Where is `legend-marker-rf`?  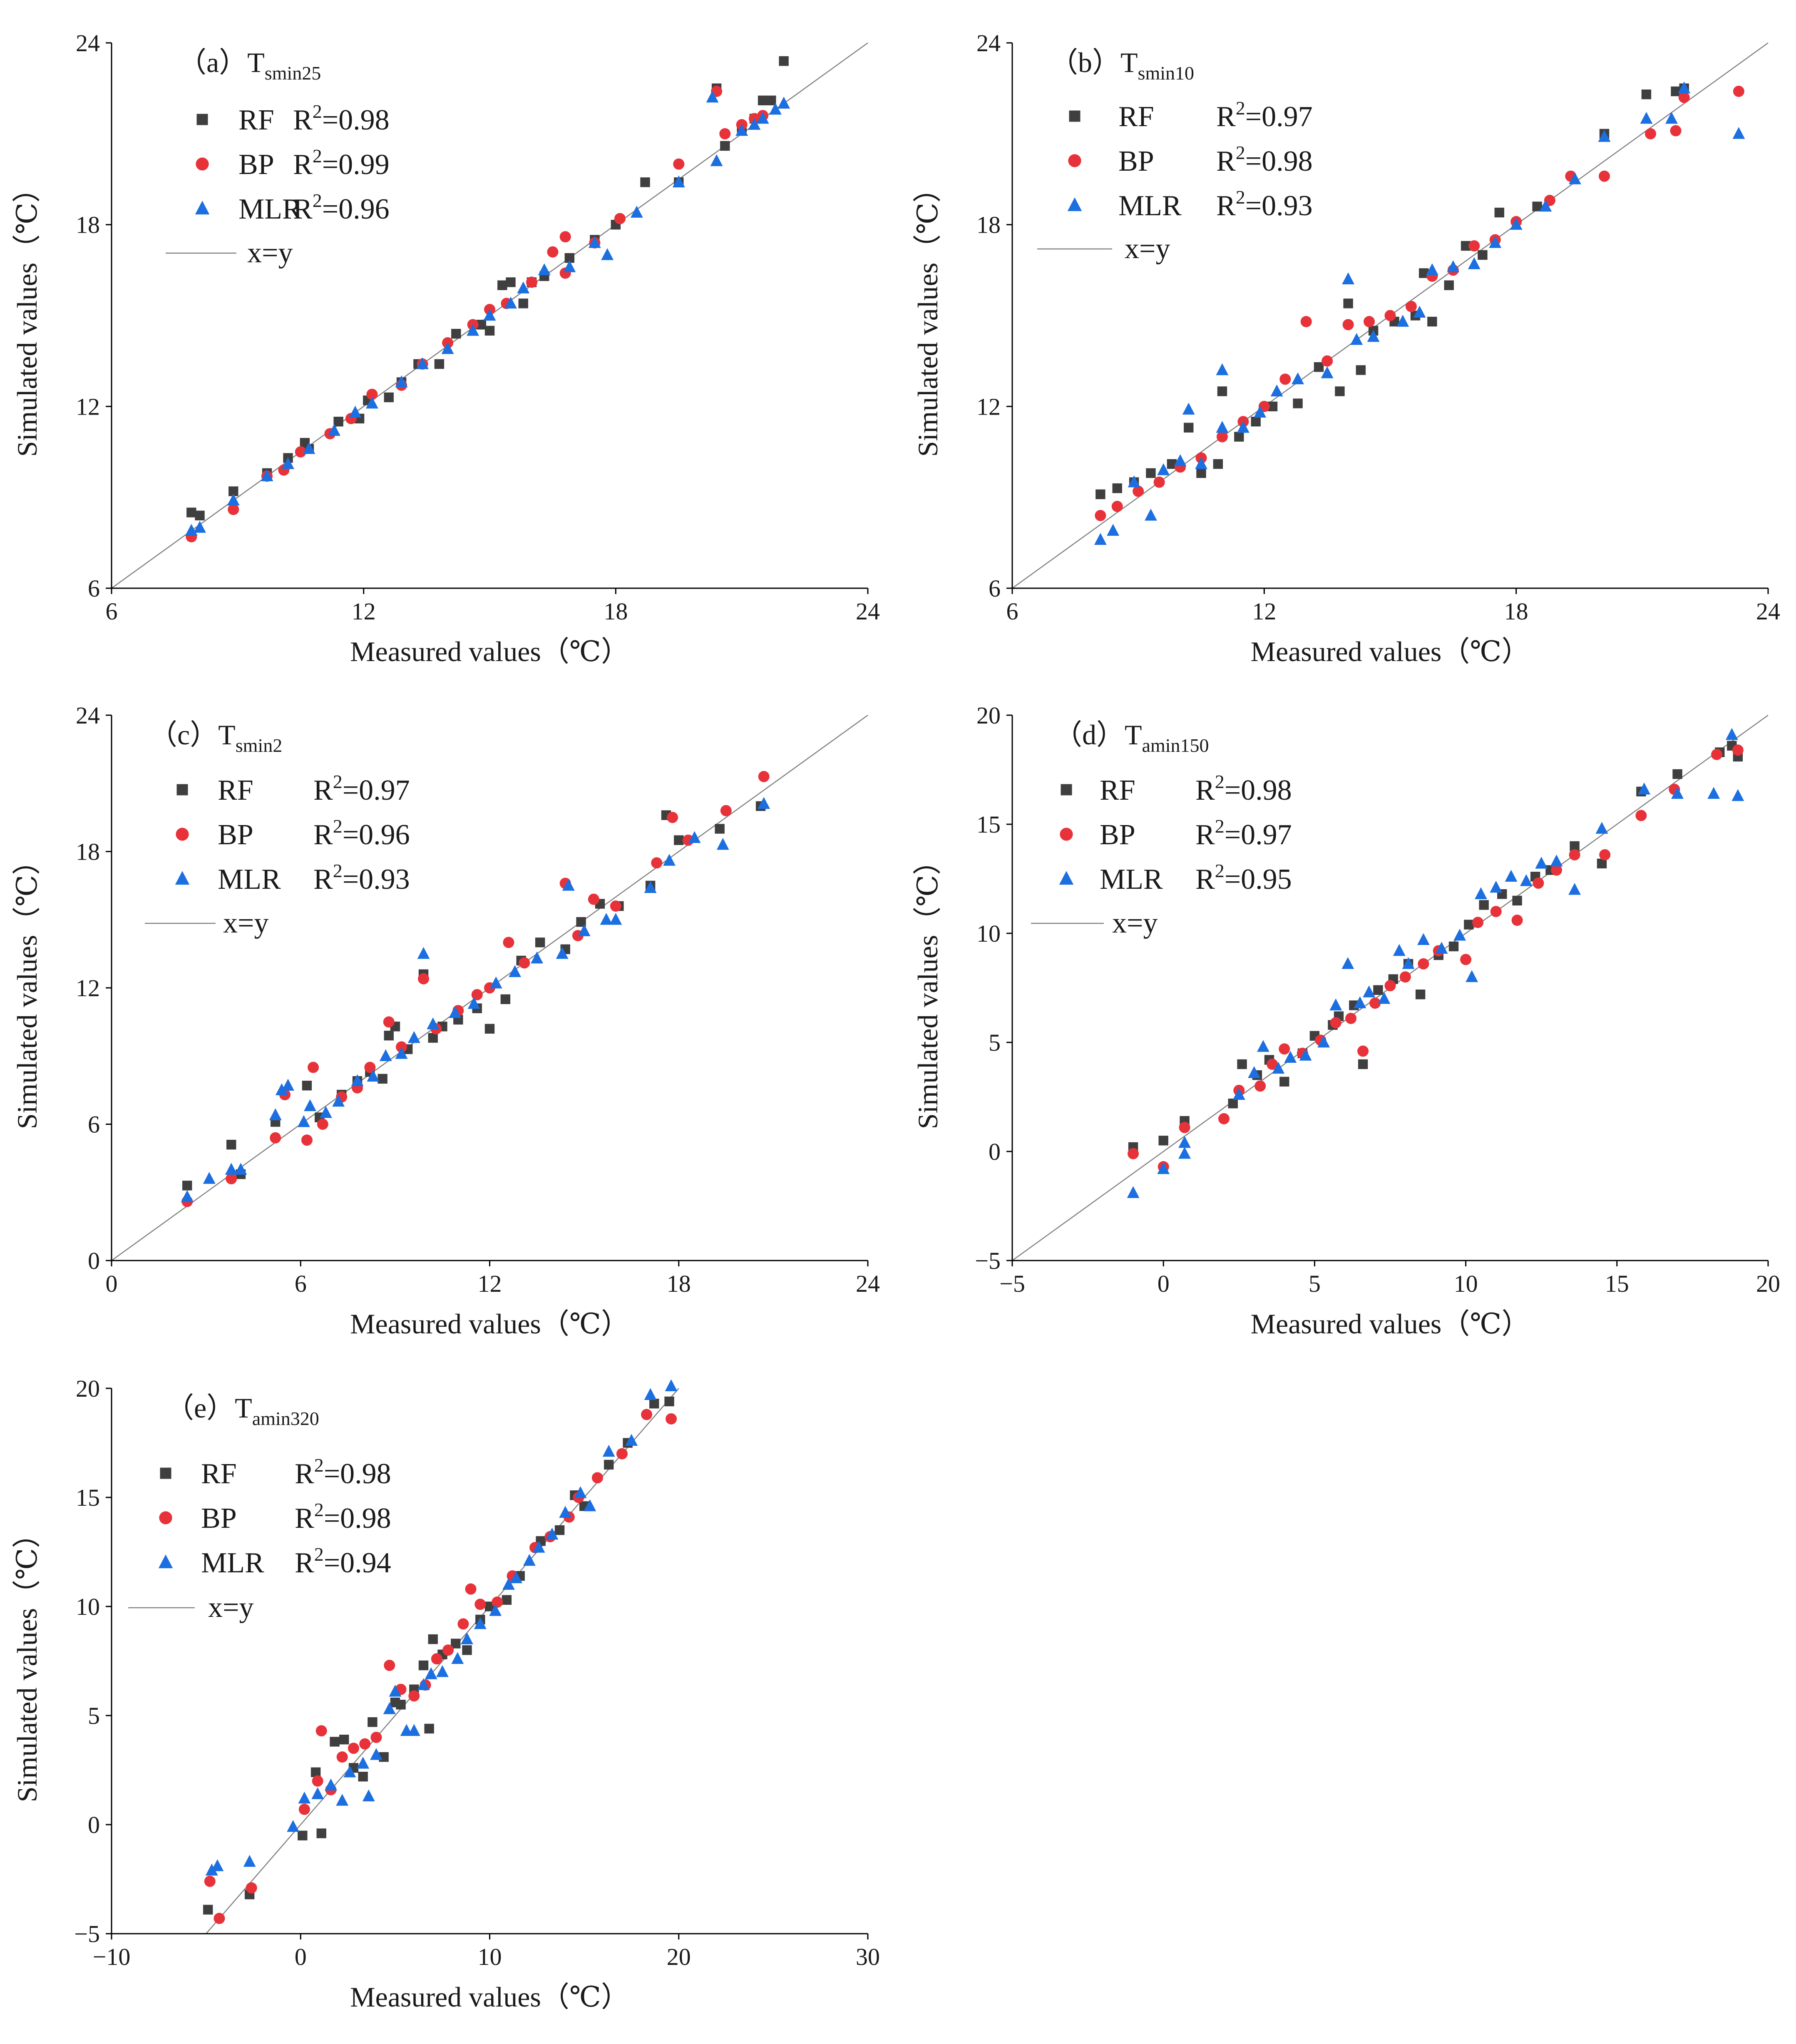
legend-marker-rf is located at coordinates (202, 120).